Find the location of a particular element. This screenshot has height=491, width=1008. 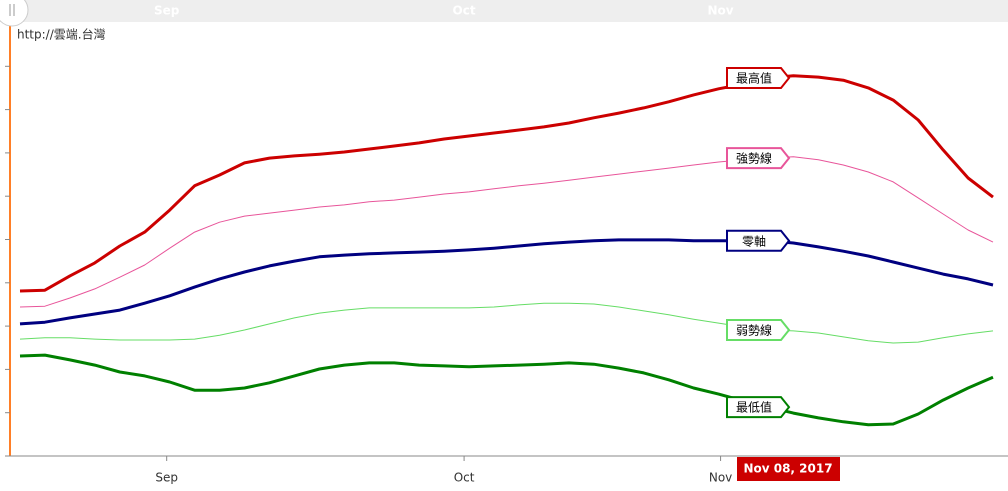

series-label-text: 最低值 is located at coordinates (754, 407).